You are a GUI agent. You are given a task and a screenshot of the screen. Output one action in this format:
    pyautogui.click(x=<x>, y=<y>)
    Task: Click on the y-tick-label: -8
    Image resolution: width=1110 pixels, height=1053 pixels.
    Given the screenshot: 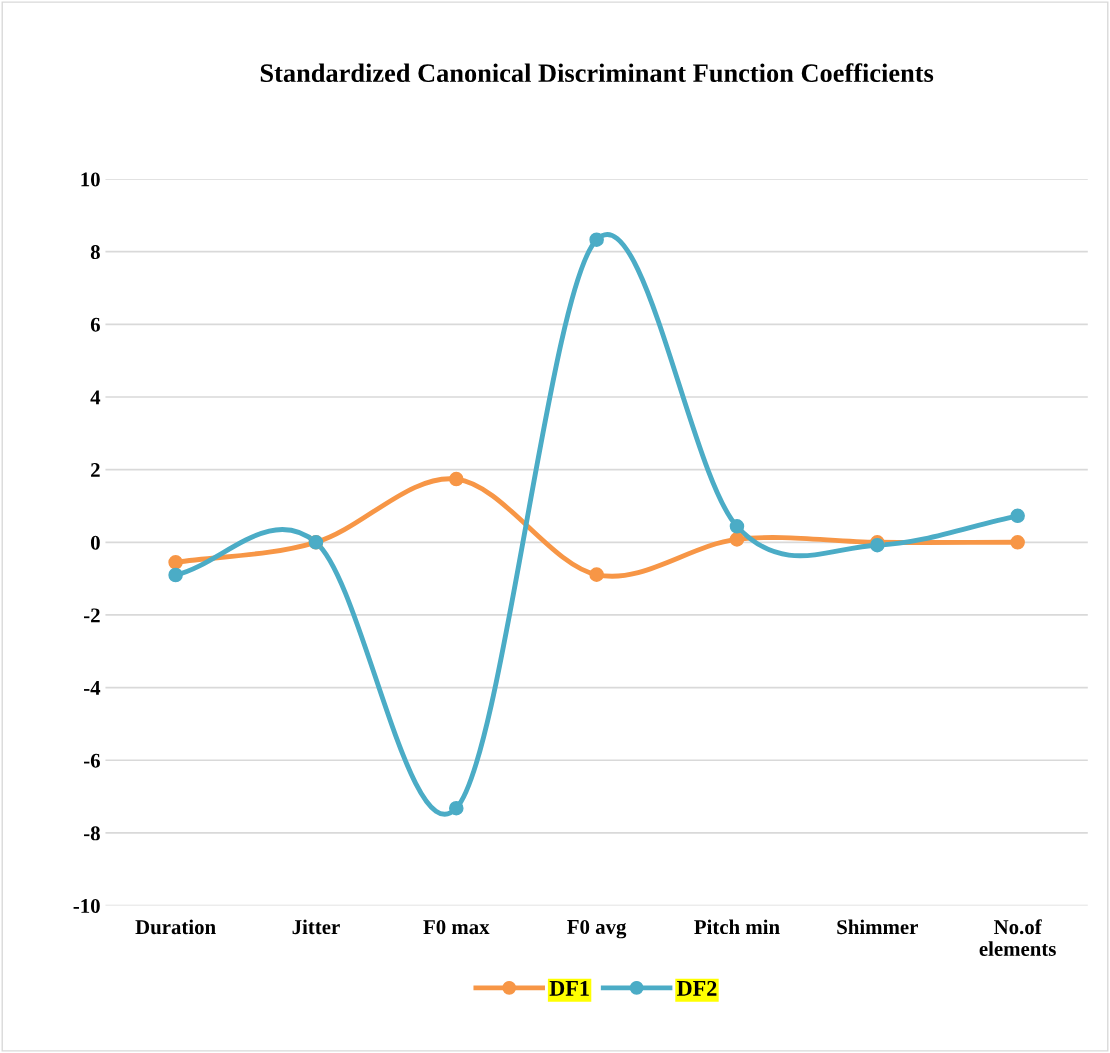 What is the action you would take?
    pyautogui.click(x=92, y=833)
    